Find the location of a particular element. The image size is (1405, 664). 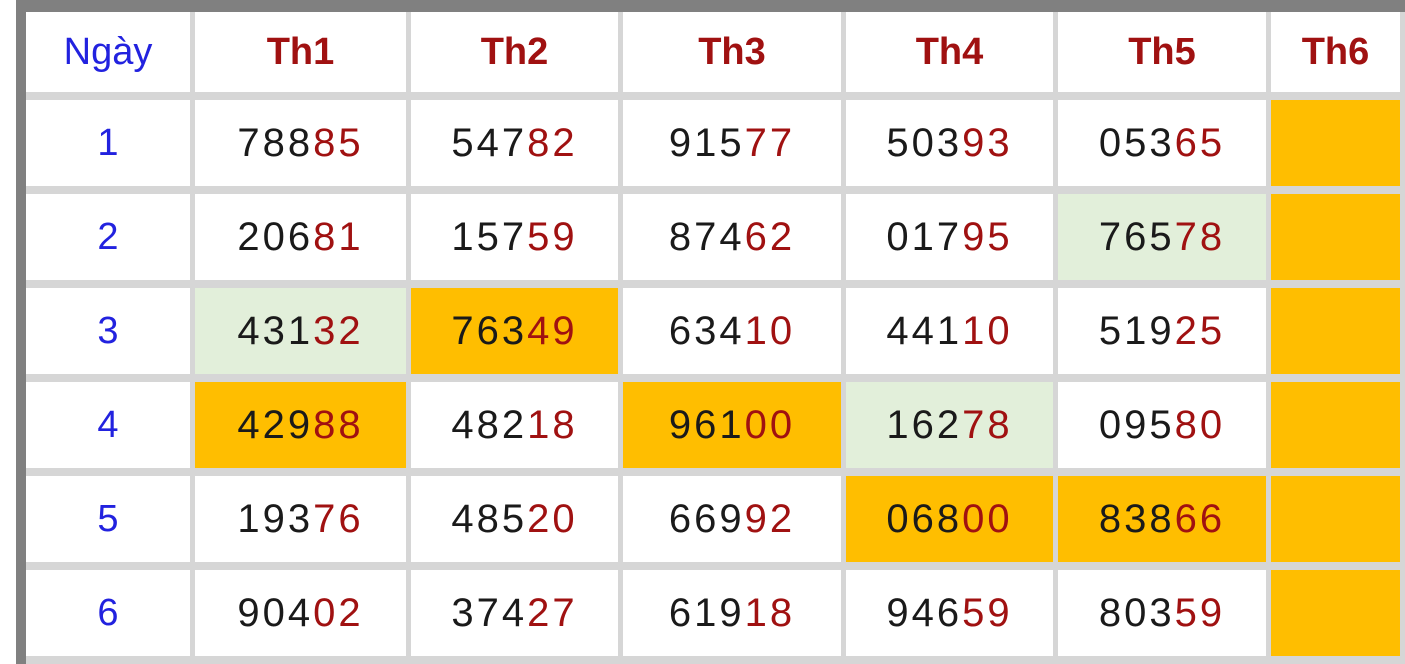

number-cell: 162 78 is located at coordinates (952, 429).